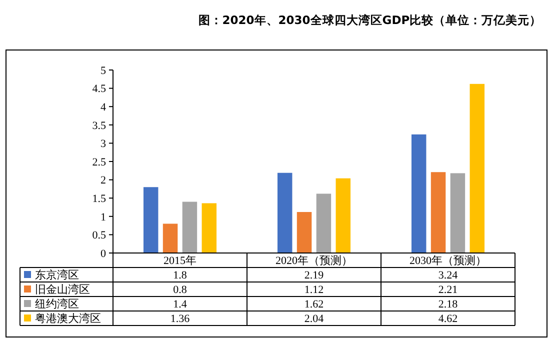 The width and height of the screenshot is (550, 339). What do you see at coordinates (314, 276) in the screenshot?
I see `data-label: 2.19` at bounding box center [314, 276].